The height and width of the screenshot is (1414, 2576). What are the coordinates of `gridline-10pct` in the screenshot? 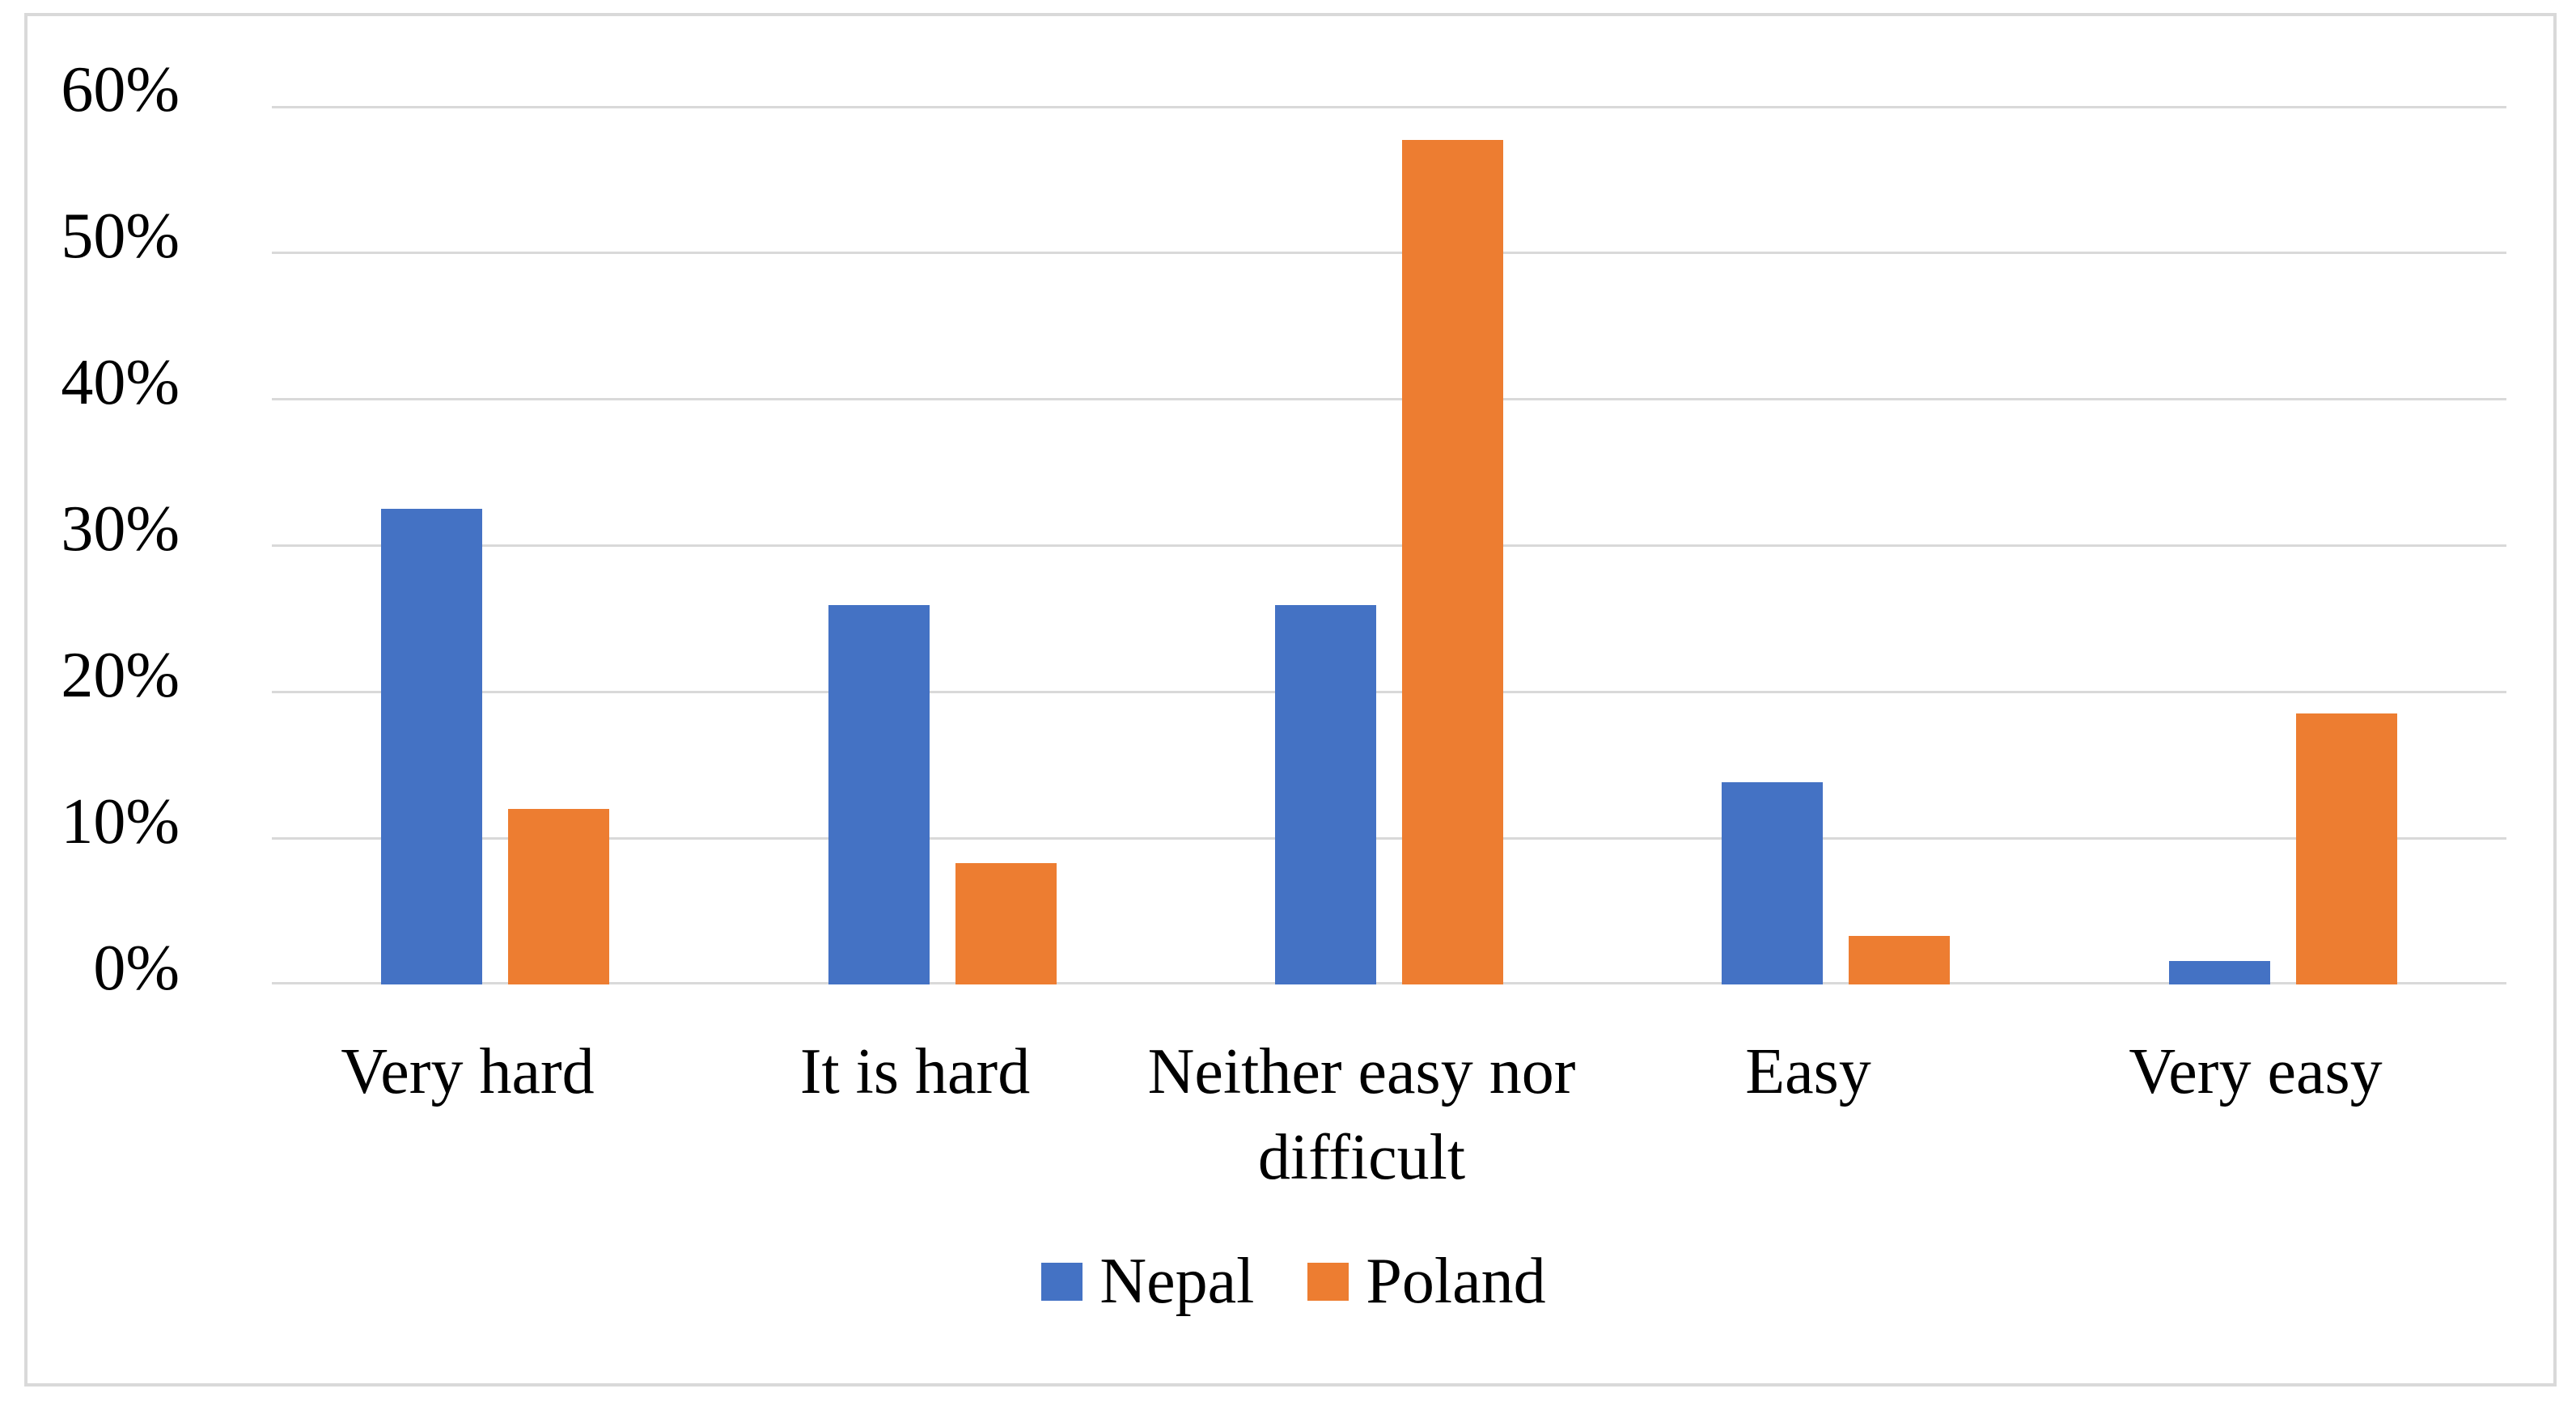 It's located at (1389, 838).